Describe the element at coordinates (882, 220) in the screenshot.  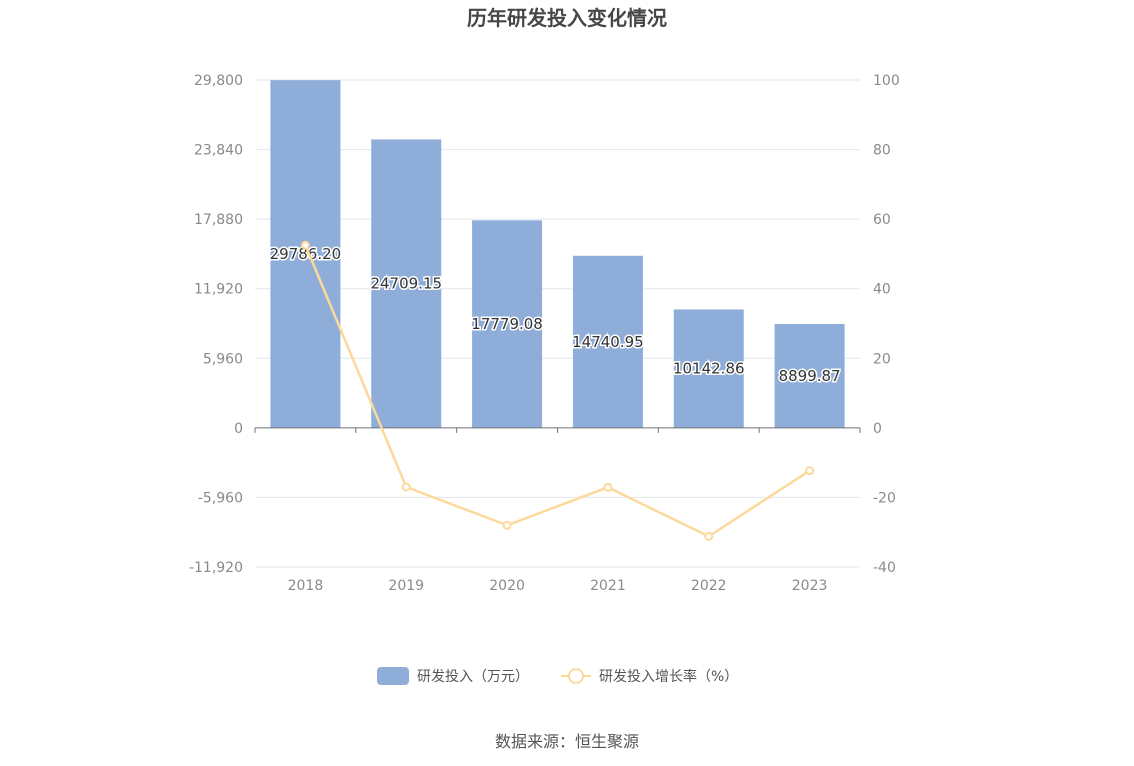
I see `y-right-tick-label: 60` at that location.